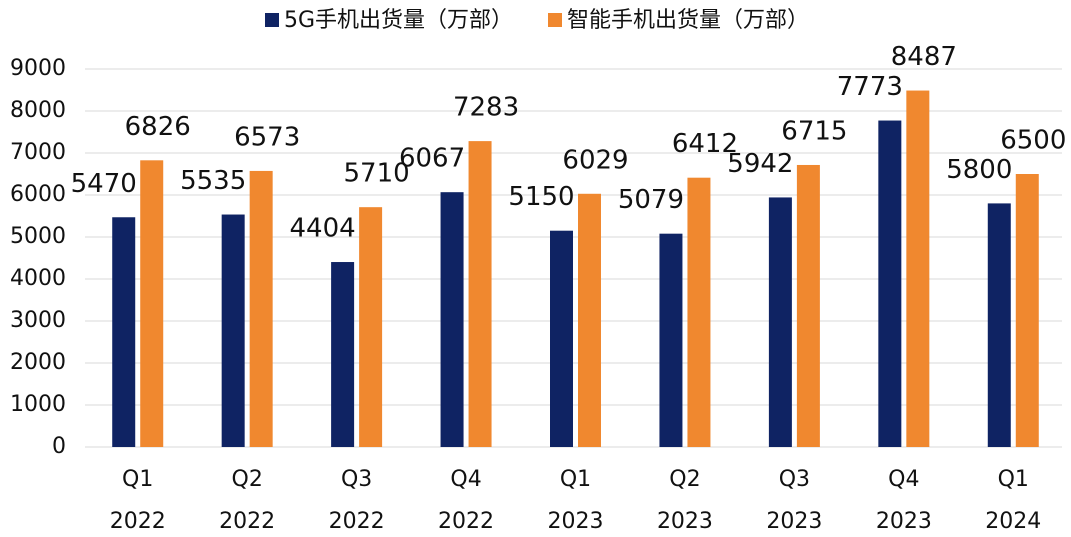 The width and height of the screenshot is (1071, 537). I want to click on legend-label: 5G手机出货量（万部）, so click(398, 20).